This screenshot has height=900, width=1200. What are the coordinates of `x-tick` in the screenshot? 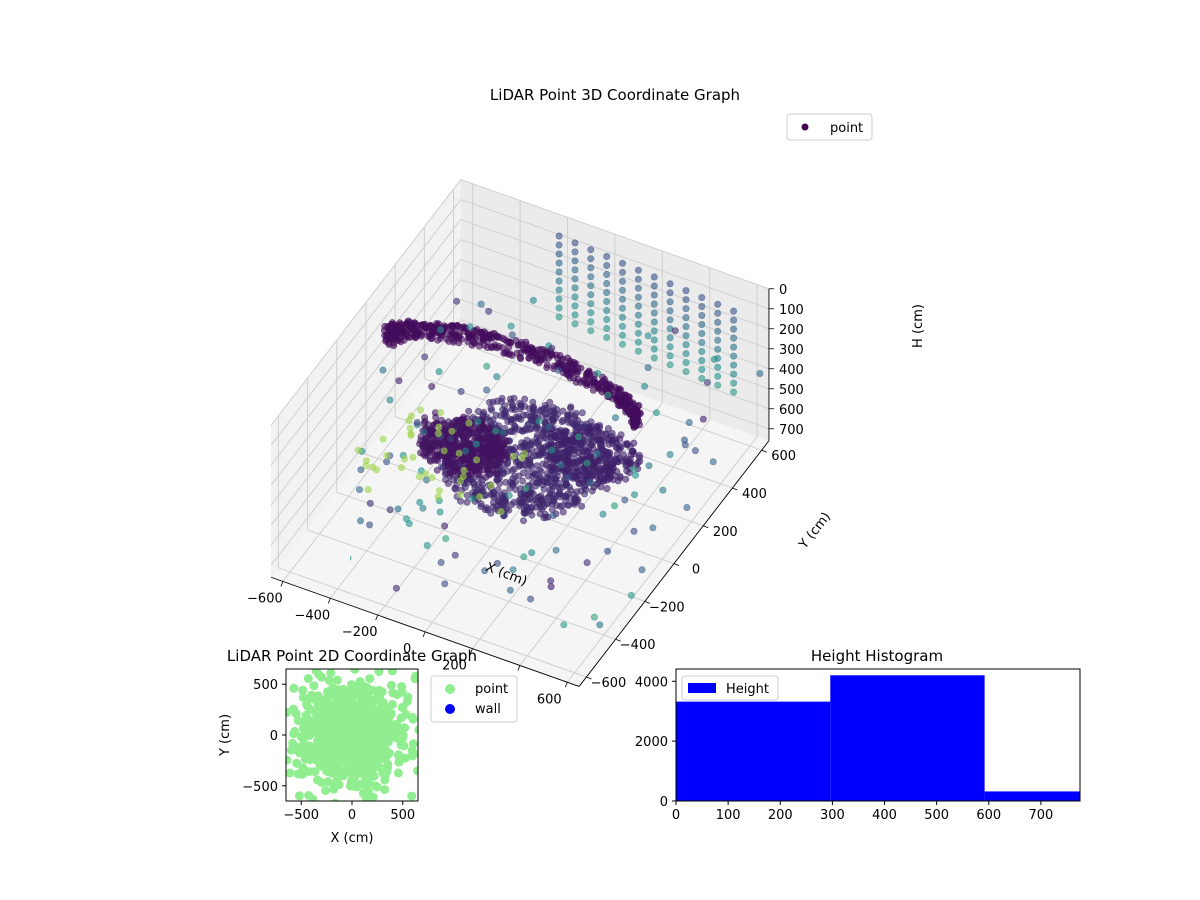 It's located at (519, 668).